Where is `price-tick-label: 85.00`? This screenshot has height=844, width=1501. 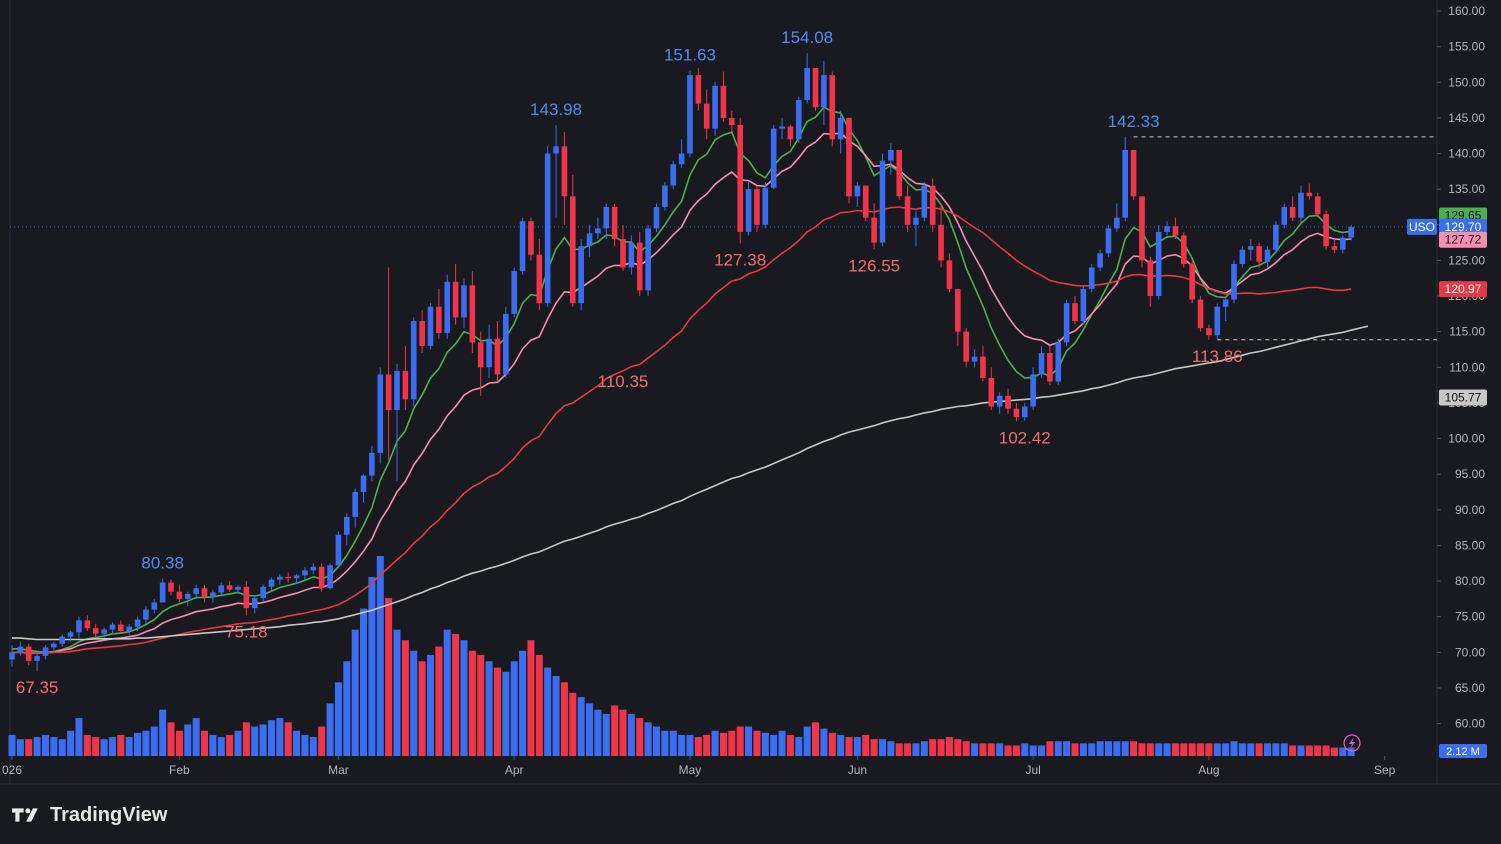
price-tick-label: 85.00 is located at coordinates (1470, 545).